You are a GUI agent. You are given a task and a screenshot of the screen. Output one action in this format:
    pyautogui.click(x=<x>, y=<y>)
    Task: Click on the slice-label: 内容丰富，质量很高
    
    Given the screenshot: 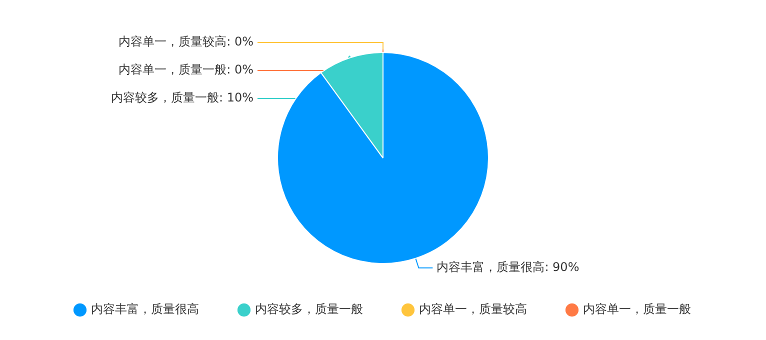 What is the action you would take?
    pyautogui.click(x=490, y=267)
    